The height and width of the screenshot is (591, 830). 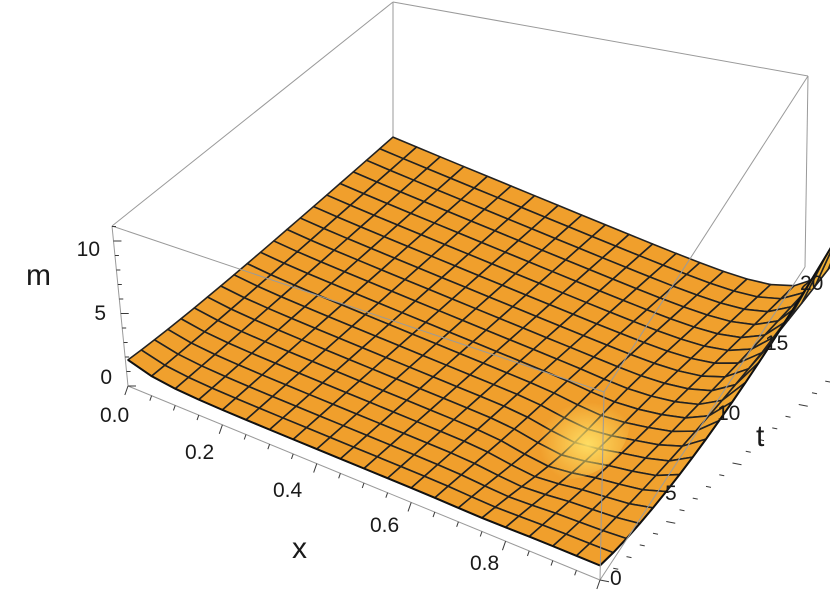 I want to click on x-axis-label: x, so click(x=299, y=548).